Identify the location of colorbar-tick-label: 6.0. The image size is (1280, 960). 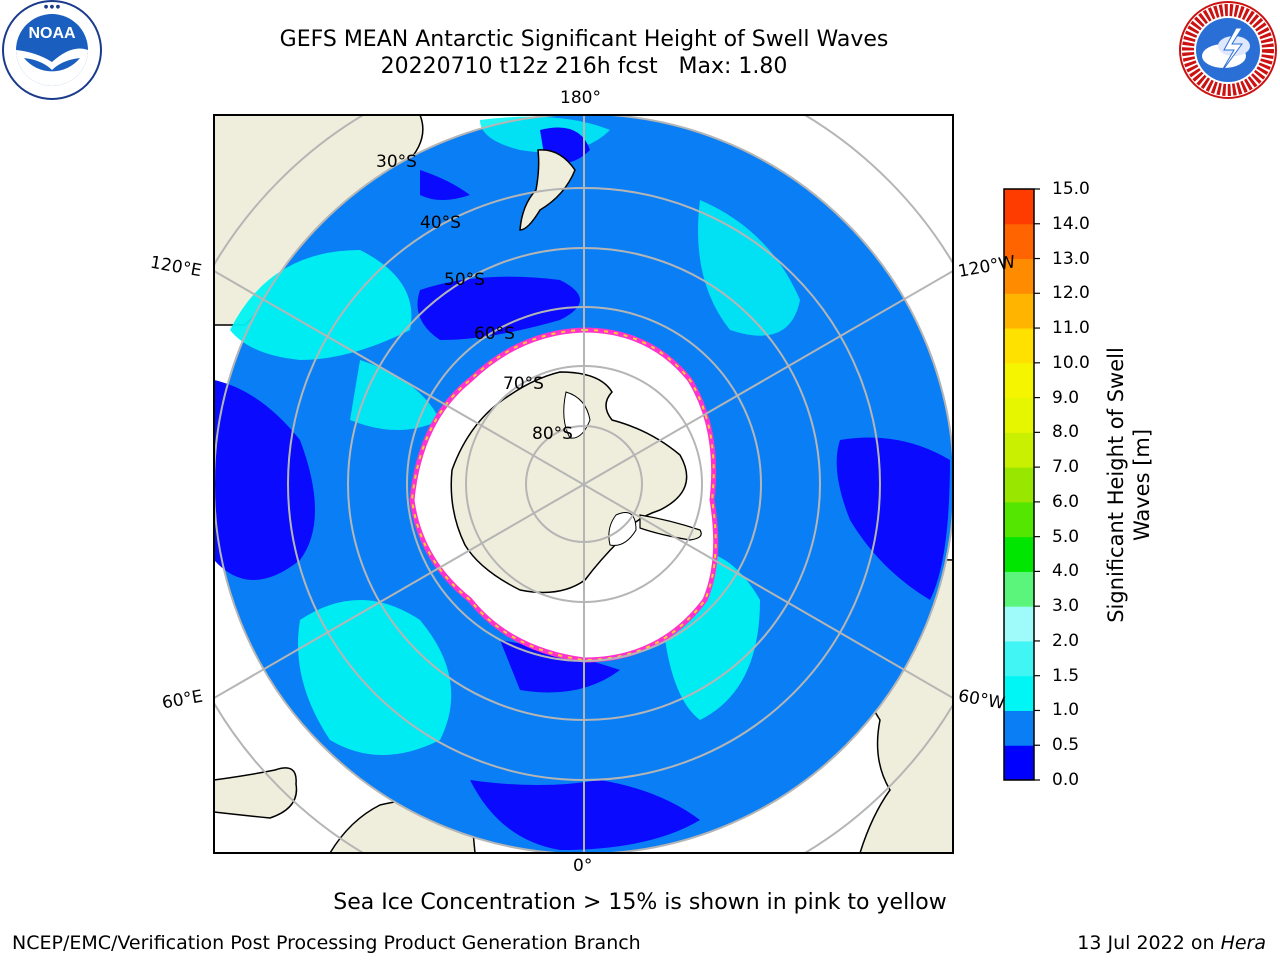
(1066, 501).